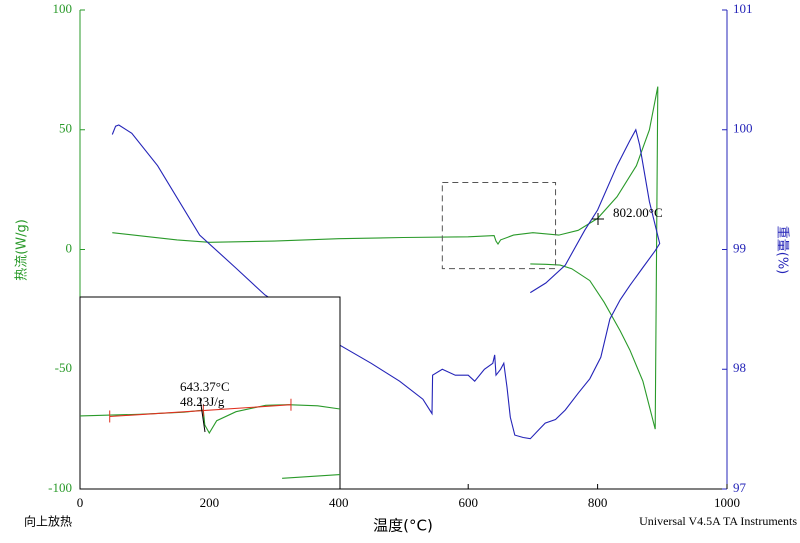 This screenshot has width=800, height=543. I want to click on annotation: 802.00°C, so click(638, 212).